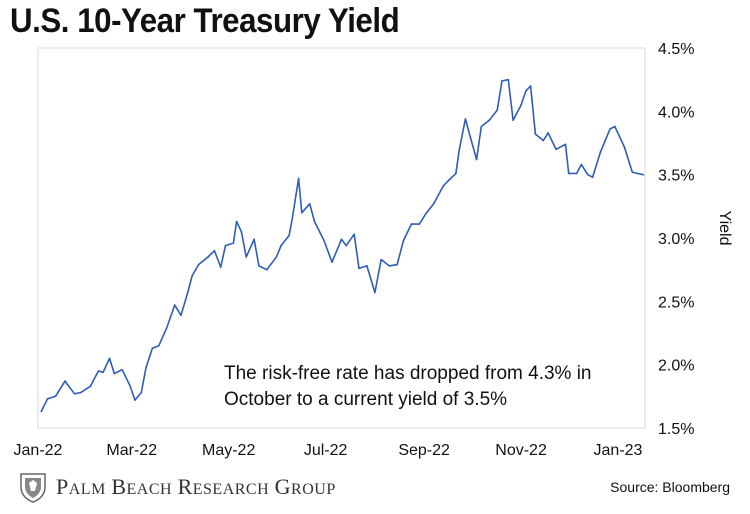 The width and height of the screenshot is (750, 514). Describe the element at coordinates (33, 488) in the screenshot. I see `crest-icon` at that location.